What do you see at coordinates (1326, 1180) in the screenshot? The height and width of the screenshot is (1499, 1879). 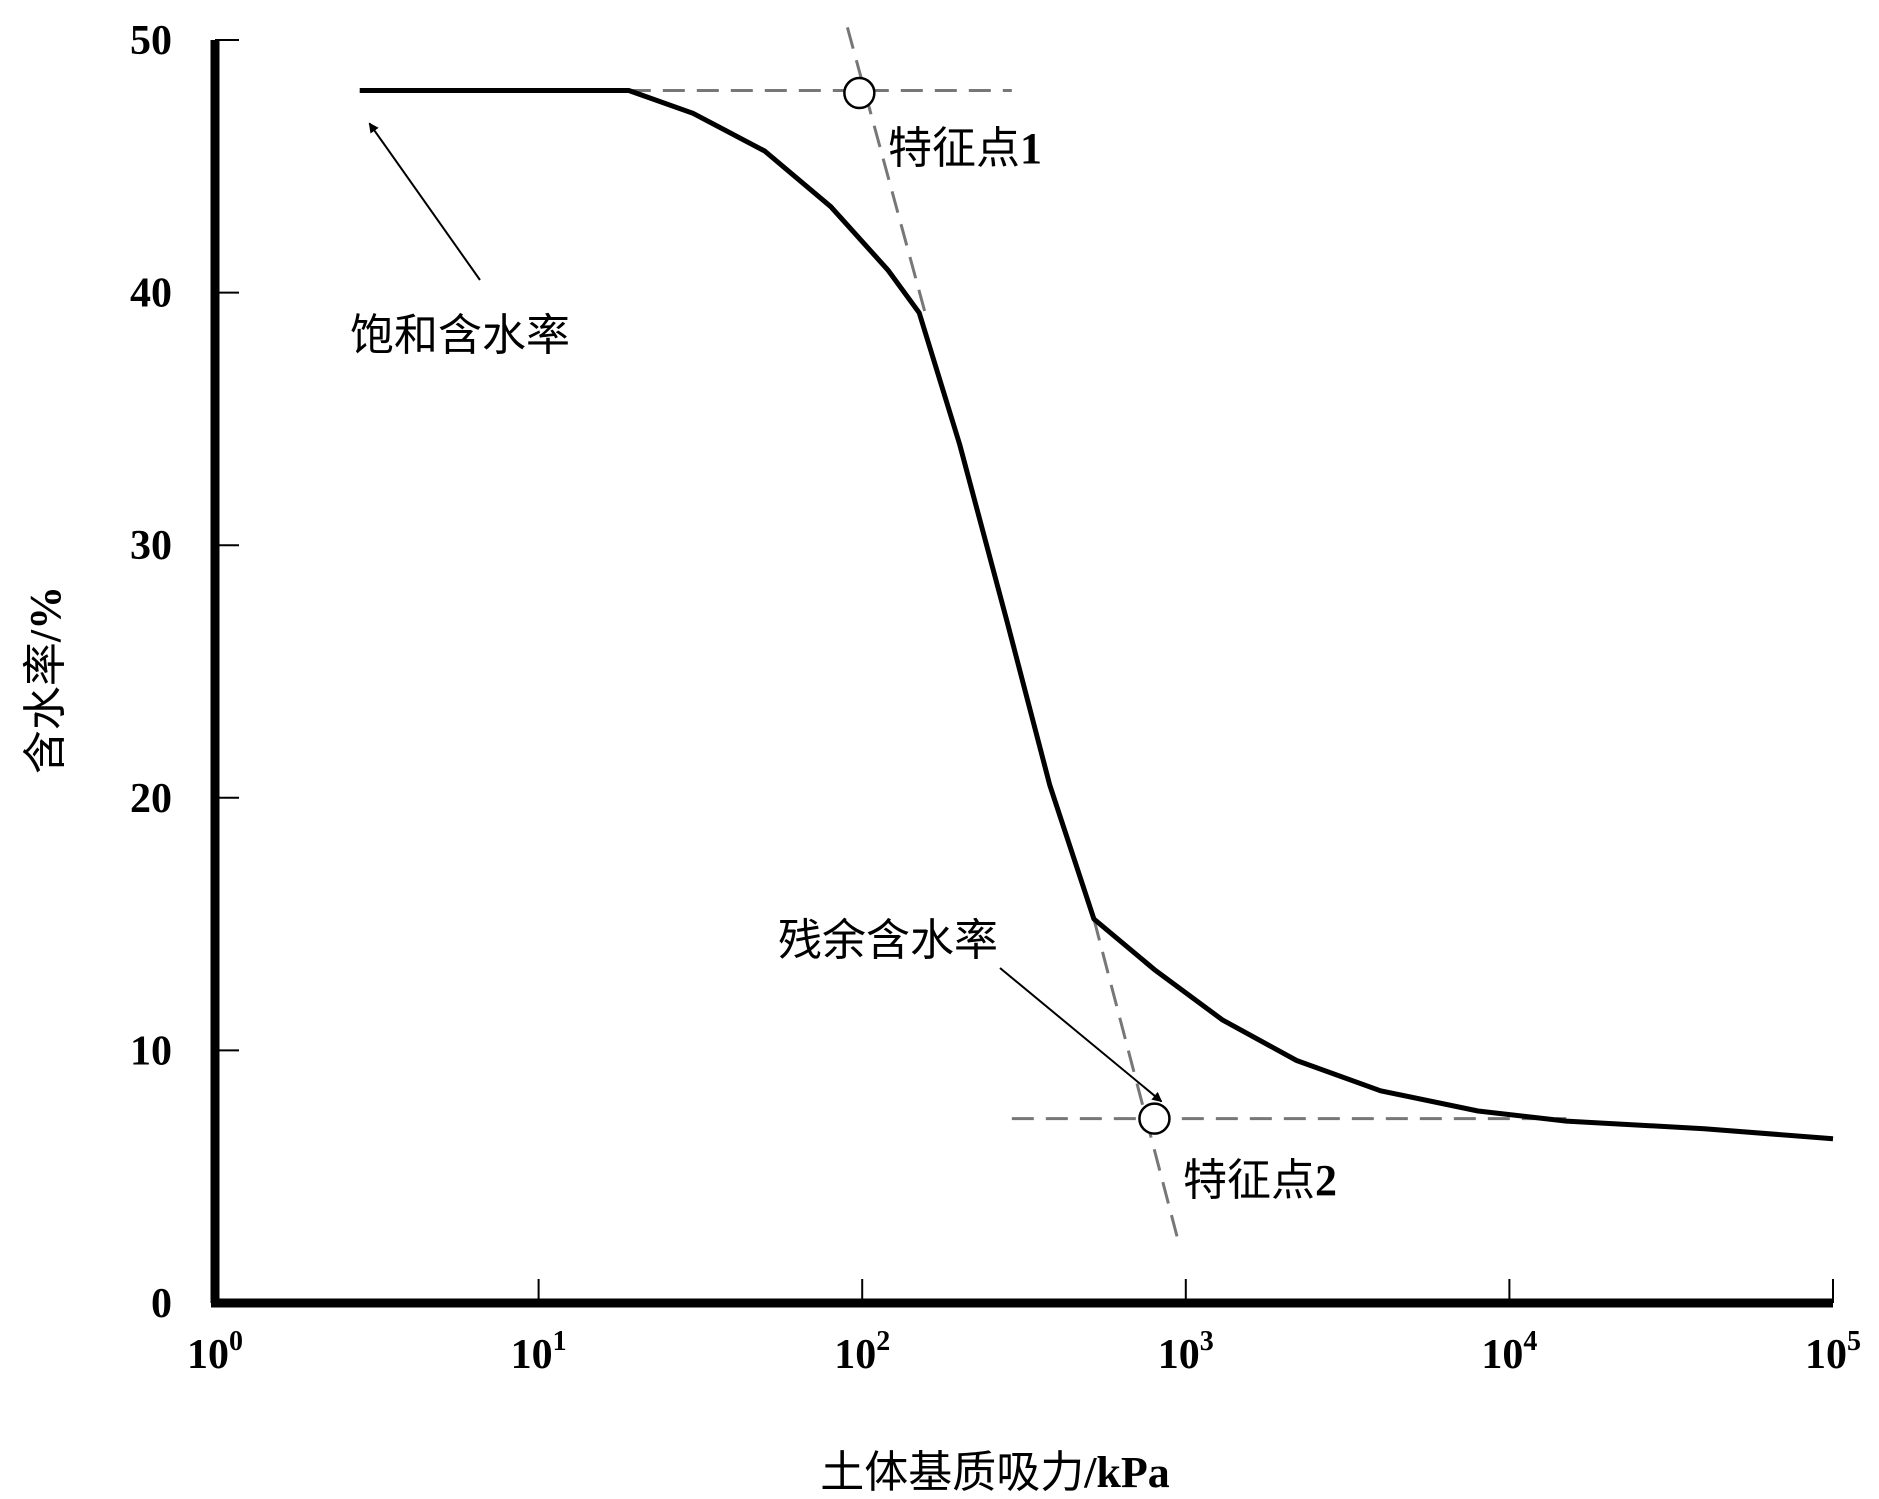 I see `feature-point-2-num: 2` at bounding box center [1326, 1180].